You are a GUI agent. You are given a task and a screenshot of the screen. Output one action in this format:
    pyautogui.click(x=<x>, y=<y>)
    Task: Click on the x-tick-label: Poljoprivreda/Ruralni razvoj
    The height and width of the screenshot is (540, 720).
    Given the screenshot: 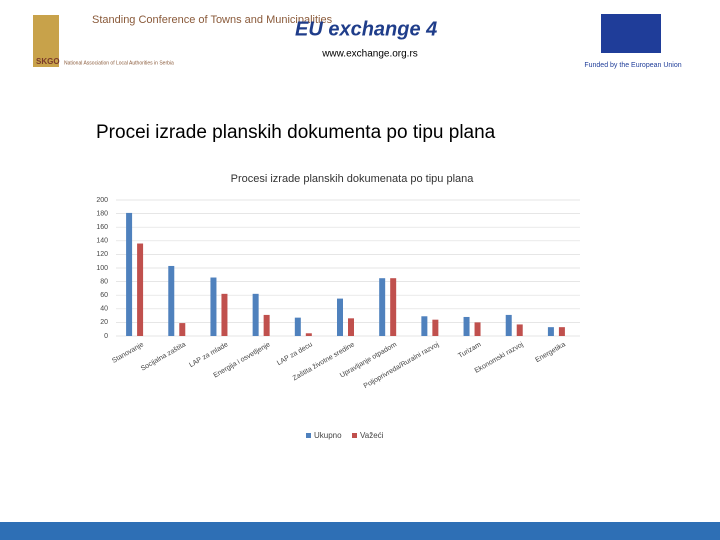 What is the action you would take?
    pyautogui.click(x=402, y=365)
    